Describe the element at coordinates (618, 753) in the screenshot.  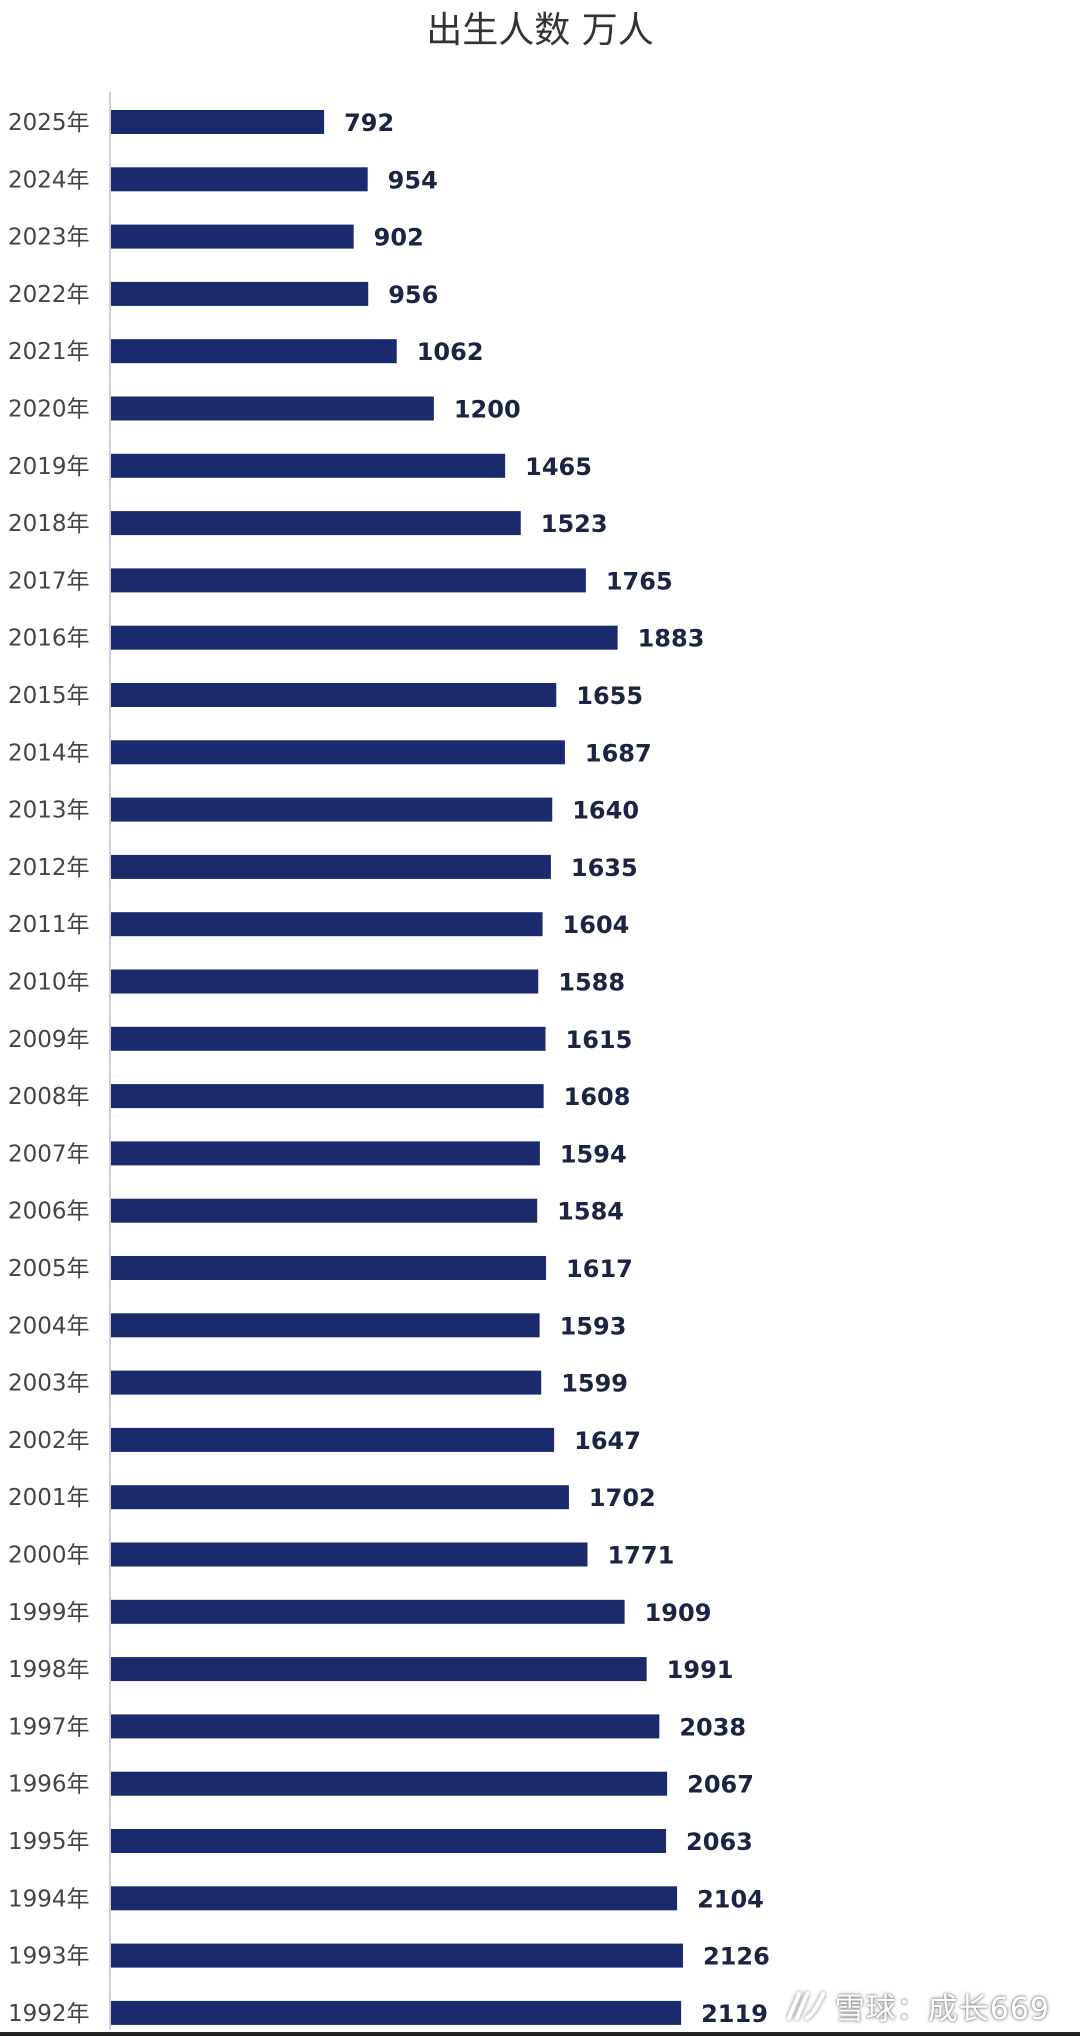
I see `data-label: 1687` at that location.